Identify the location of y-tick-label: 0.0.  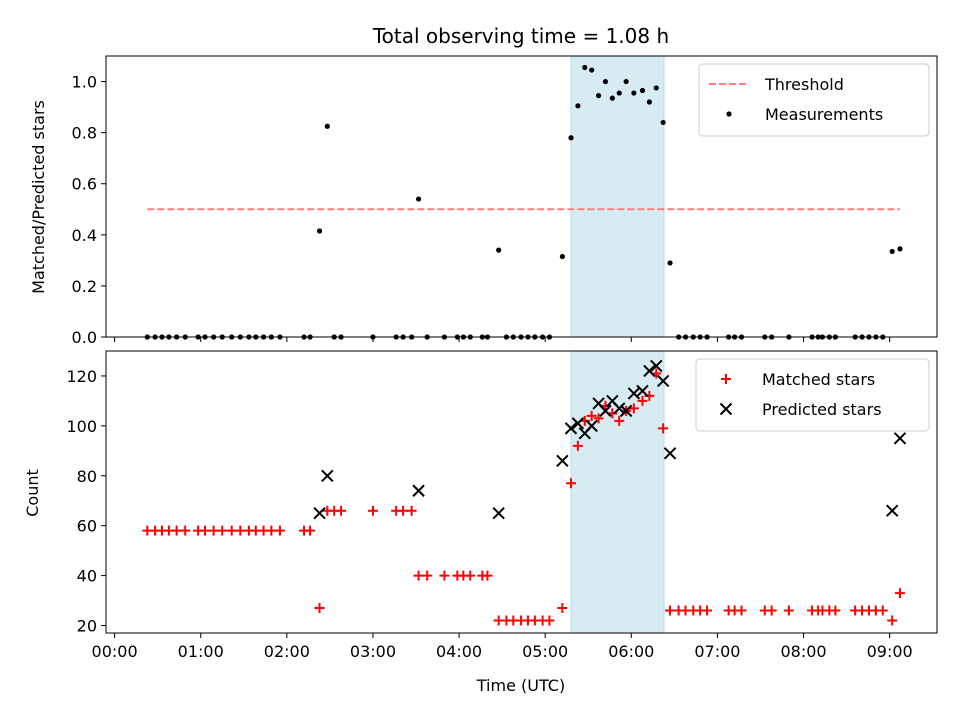
(84, 337).